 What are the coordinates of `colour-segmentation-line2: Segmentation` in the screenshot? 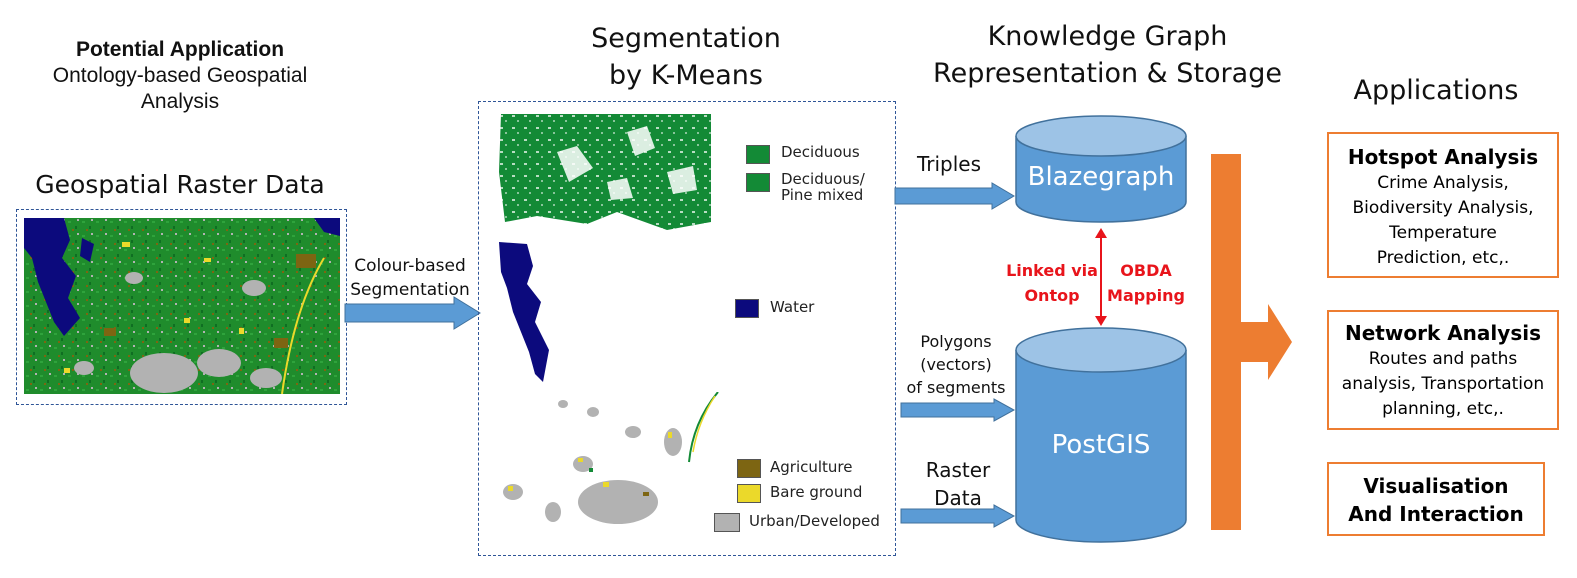 It's located at (410, 290).